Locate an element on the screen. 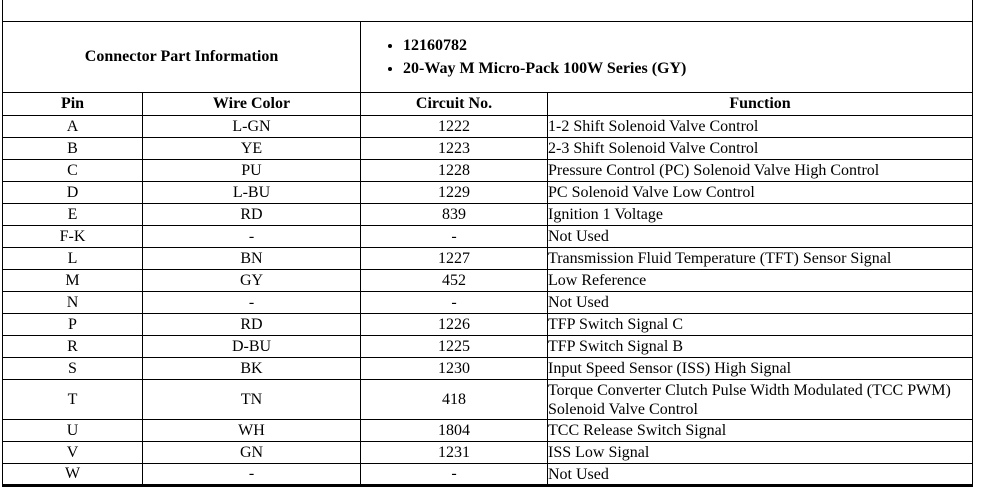 This screenshot has width=987, height=500. part-number-item: 12160782 is located at coordinates (687, 45).